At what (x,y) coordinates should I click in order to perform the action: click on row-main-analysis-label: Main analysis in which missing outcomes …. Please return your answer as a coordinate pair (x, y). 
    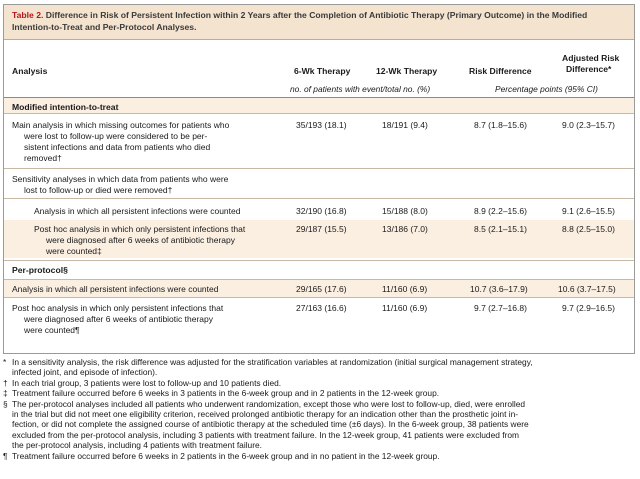
    Looking at the image, I should click on (121, 141).